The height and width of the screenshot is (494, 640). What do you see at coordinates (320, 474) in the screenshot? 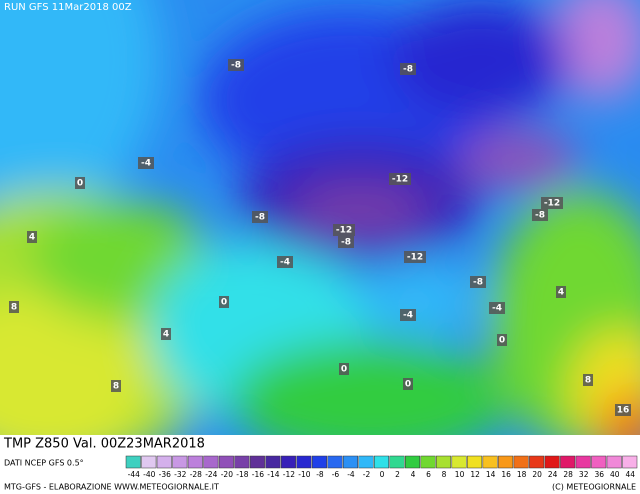
I see `legend-tick-label: -8` at bounding box center [320, 474].